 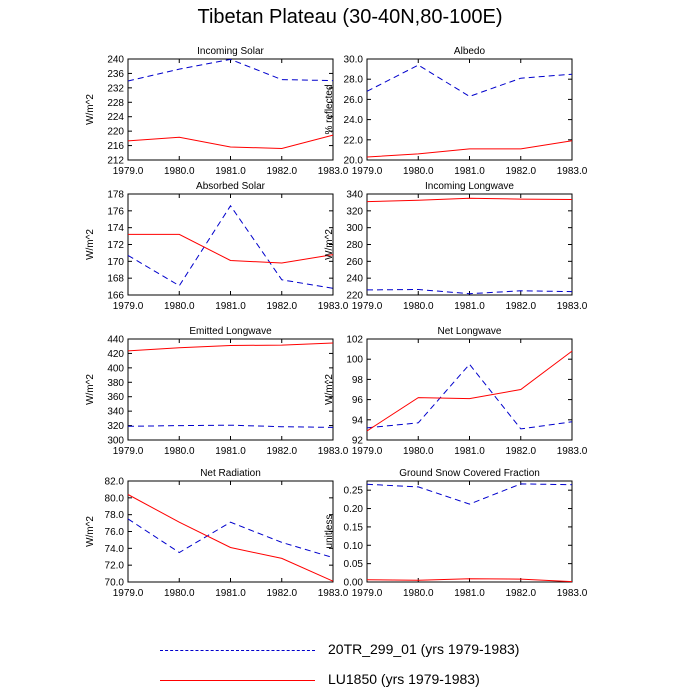 I want to click on y-tick-label: 220, so click(x=115, y=132).